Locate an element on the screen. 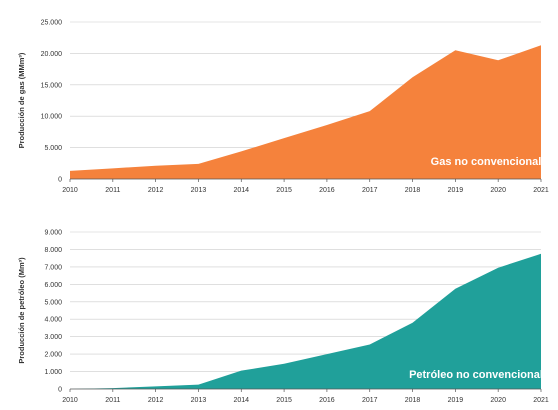 The image size is (558, 410). y-tick-label: 10.000 is located at coordinates (52, 117).